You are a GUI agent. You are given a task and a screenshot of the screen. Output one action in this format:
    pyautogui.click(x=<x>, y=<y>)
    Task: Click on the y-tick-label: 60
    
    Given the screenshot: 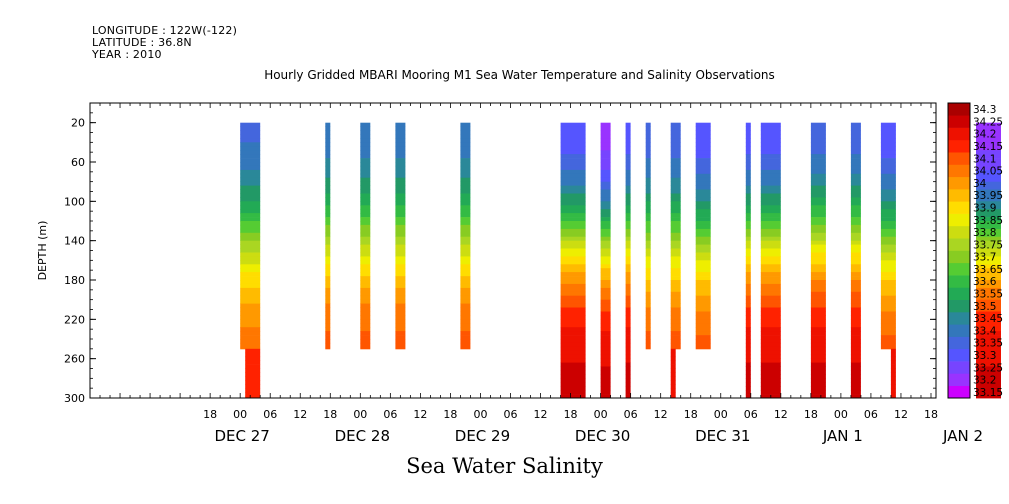 What is the action you would take?
    pyautogui.click(x=78, y=162)
    